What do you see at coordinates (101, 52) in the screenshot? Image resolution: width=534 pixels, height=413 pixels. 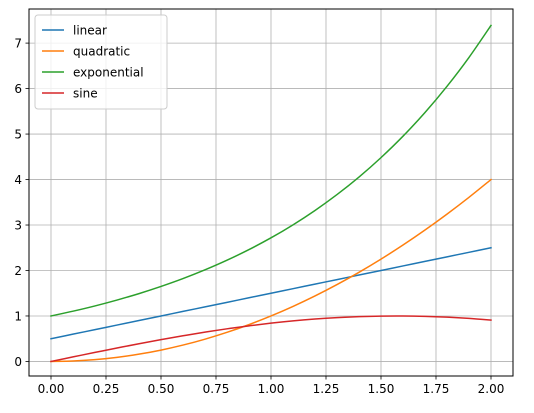 I see `legend-label-quadratic: quadratic` at bounding box center [101, 52].